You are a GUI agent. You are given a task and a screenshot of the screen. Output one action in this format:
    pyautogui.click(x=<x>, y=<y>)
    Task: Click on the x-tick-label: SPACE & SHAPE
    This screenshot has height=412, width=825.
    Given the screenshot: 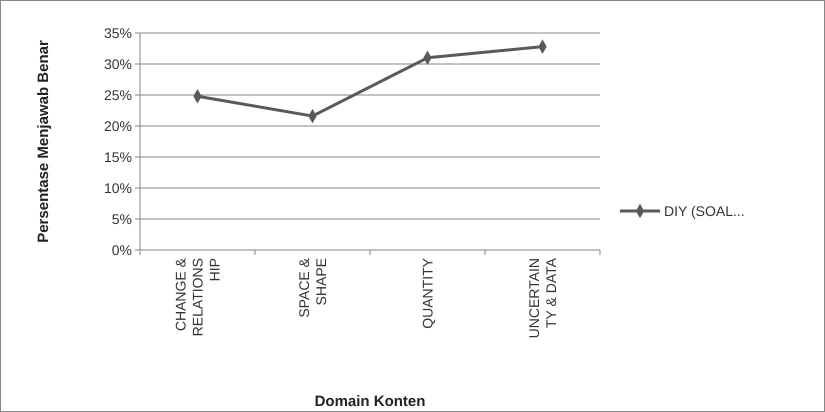 What is the action you would take?
    pyautogui.click(x=312, y=287)
    